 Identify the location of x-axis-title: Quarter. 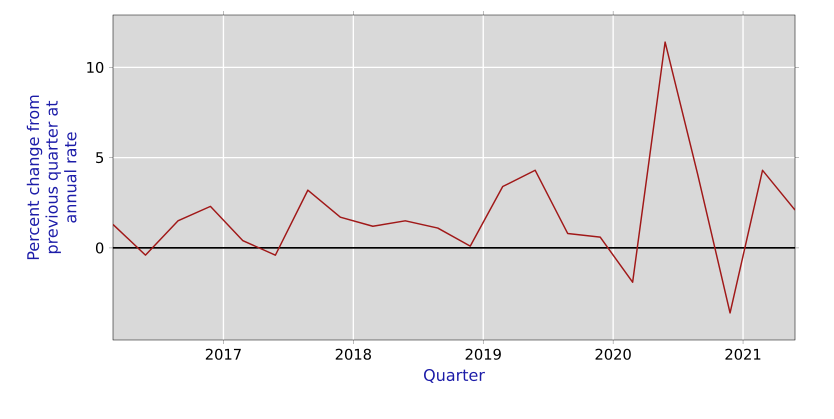
(454, 375).